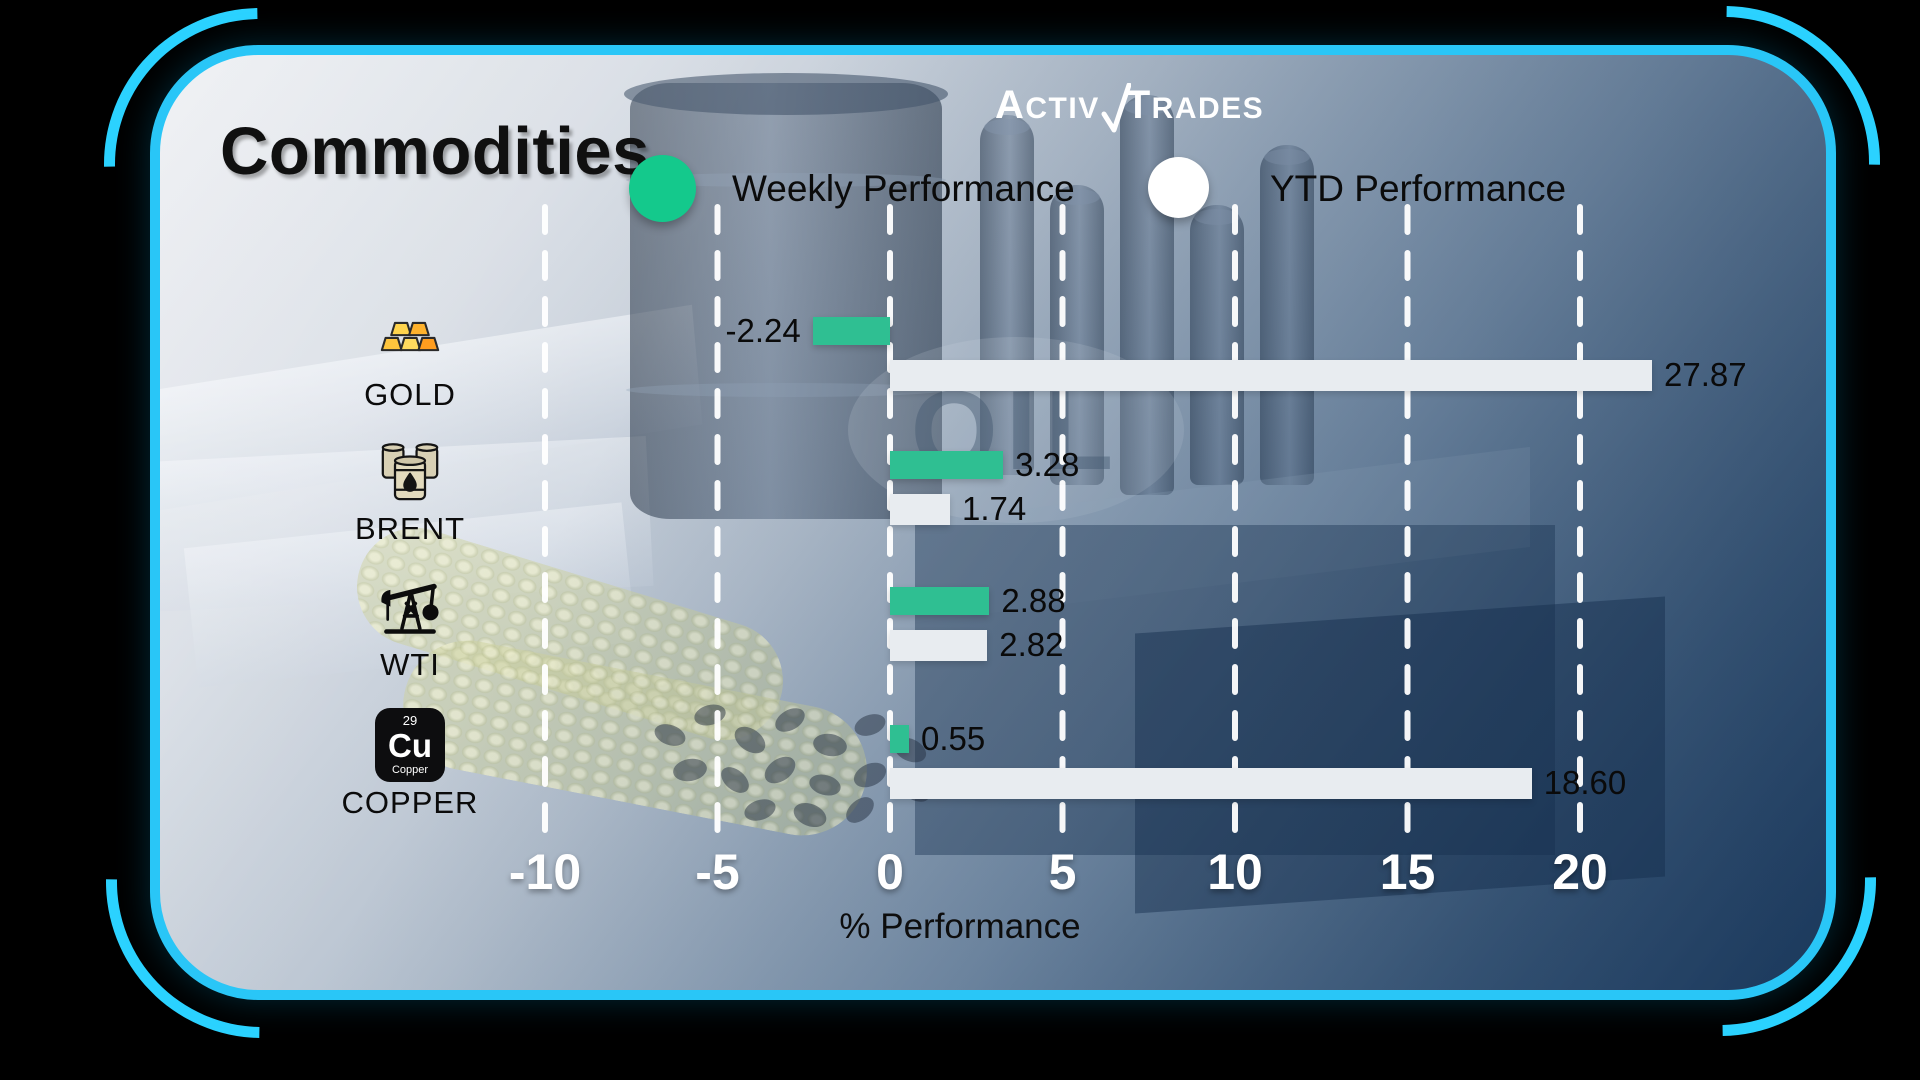  I want to click on weekly-legend-label: Weekly Performance, so click(903, 188).